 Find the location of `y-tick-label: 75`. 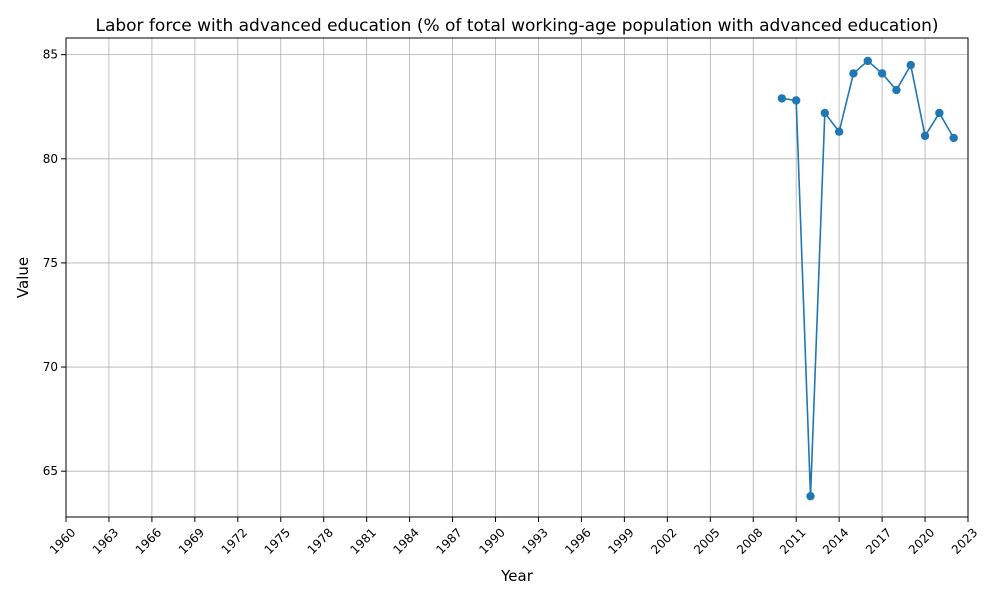

y-tick-label: 75 is located at coordinates (50, 263).